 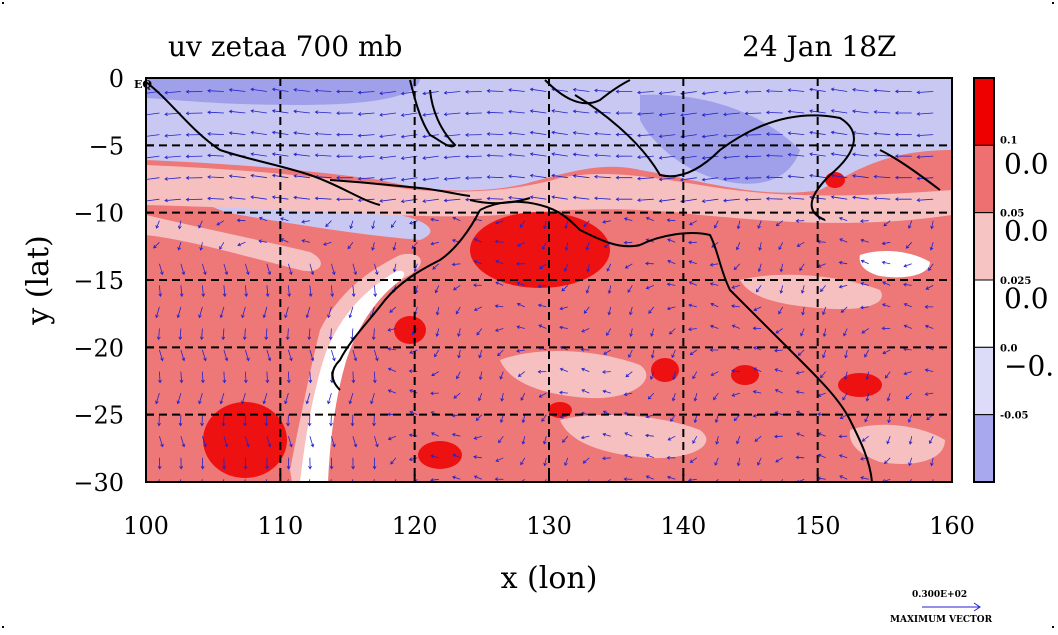 I want to click on y-axis-label: y (lat), so click(x=38, y=280).